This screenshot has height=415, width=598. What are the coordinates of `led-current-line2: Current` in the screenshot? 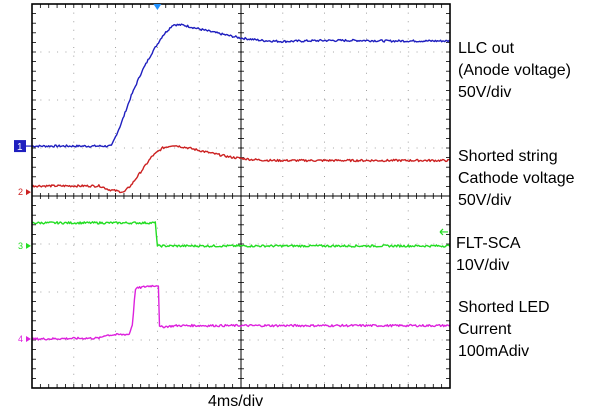 It's located at (485, 329).